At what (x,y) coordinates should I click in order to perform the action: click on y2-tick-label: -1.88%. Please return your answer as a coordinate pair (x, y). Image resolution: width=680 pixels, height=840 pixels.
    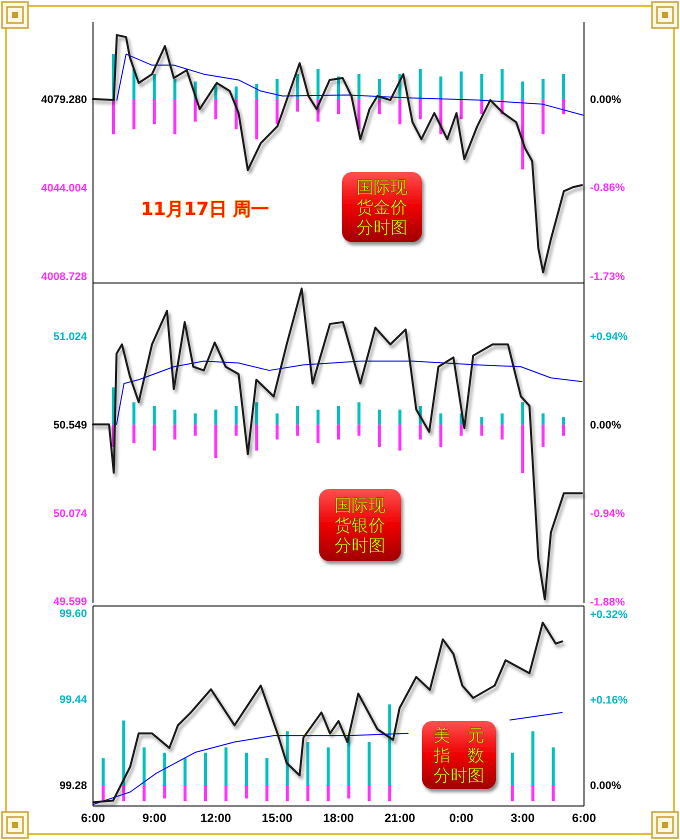
    Looking at the image, I should click on (608, 602).